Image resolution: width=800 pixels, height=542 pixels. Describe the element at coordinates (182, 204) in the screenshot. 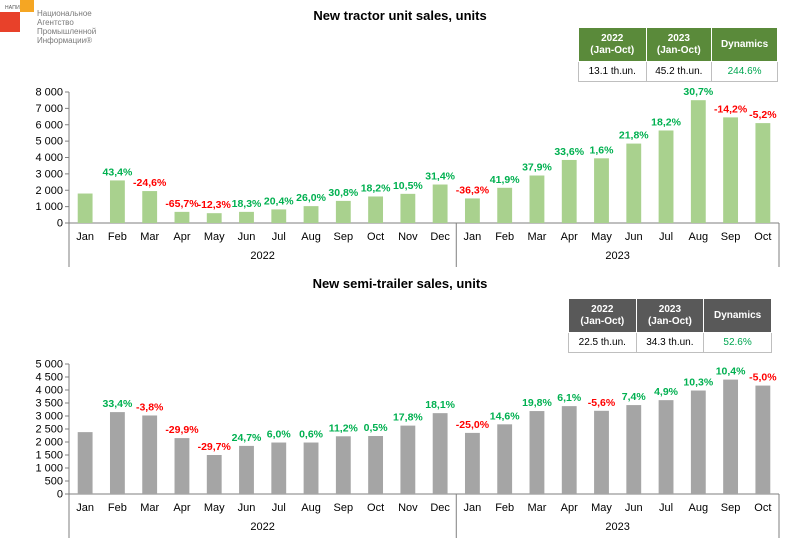

I see `data-label: -65,7%` at that location.